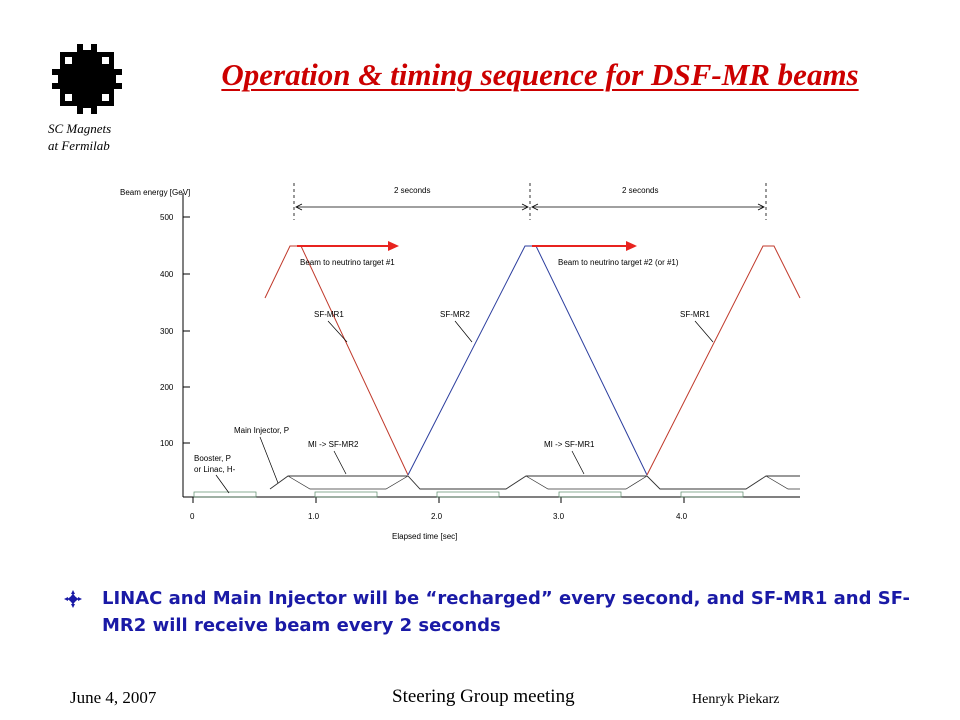  Describe the element at coordinates (618, 262) in the screenshot. I see `beam-label-2: Beam to neutrino target #2 (or #1)` at that location.